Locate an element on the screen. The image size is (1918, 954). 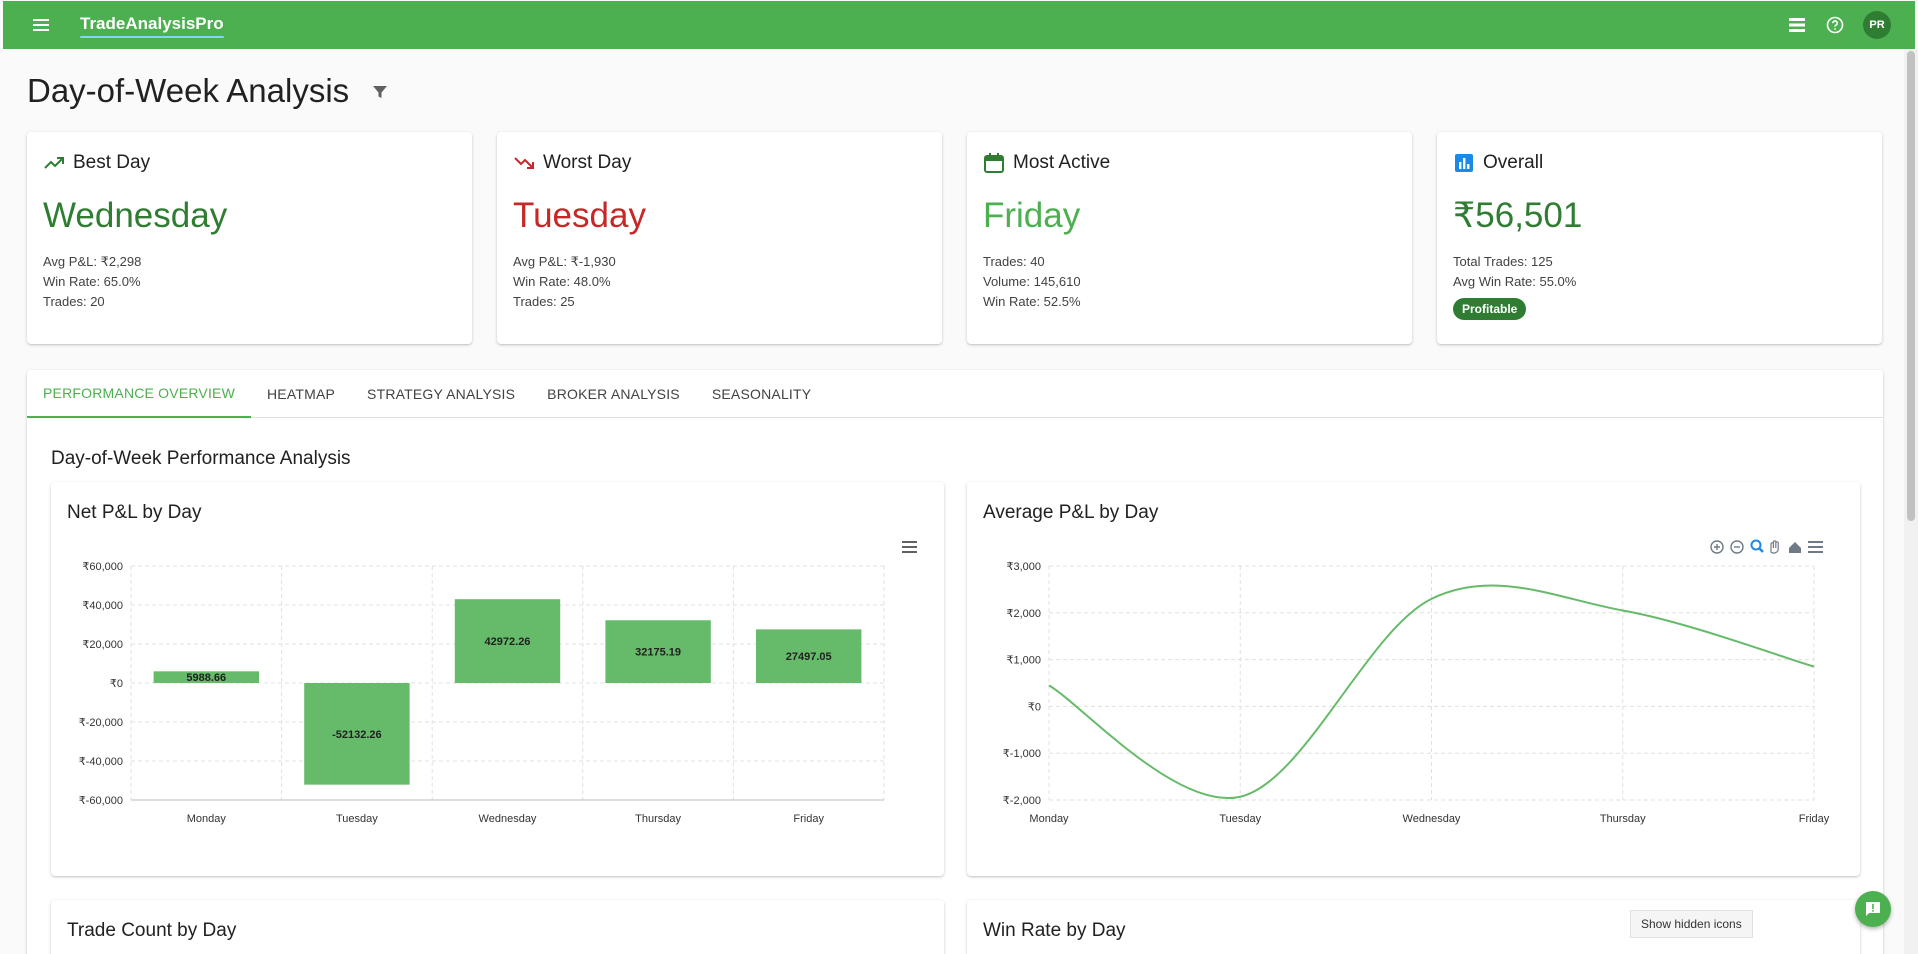
zoom-out-icon is located at coordinates (1737, 547).